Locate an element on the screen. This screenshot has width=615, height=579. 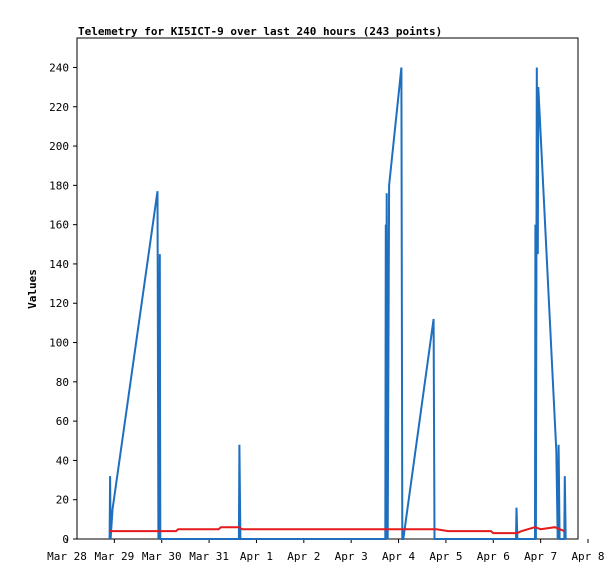
x-tick-label: Apr 8 is located at coordinates (587, 556).